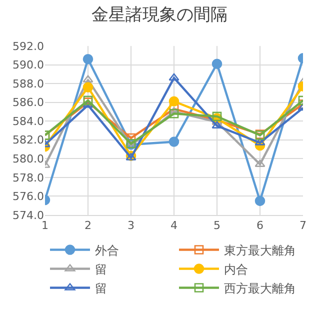  I want to click on y-tick-label: 592.0, so click(28, 46).